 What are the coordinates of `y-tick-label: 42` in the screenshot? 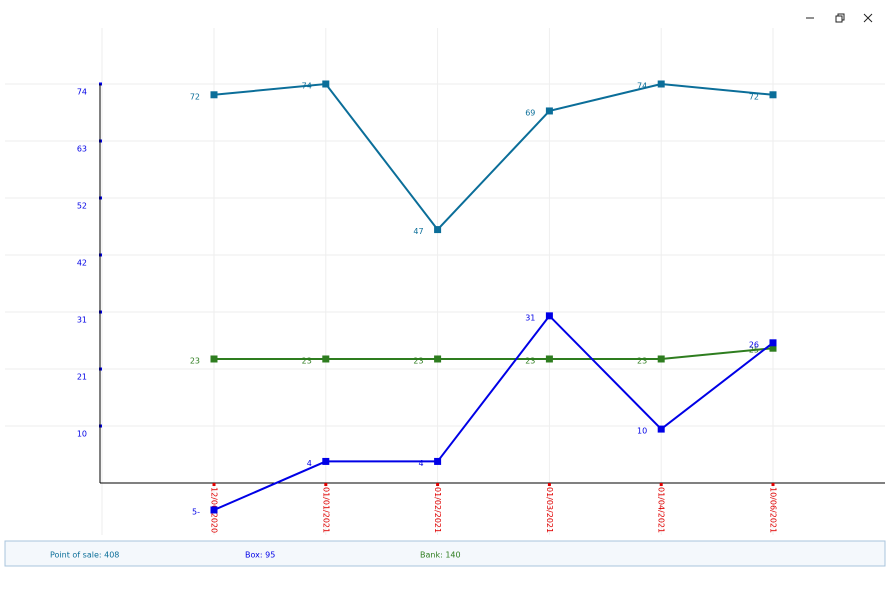 It's located at (82, 262).